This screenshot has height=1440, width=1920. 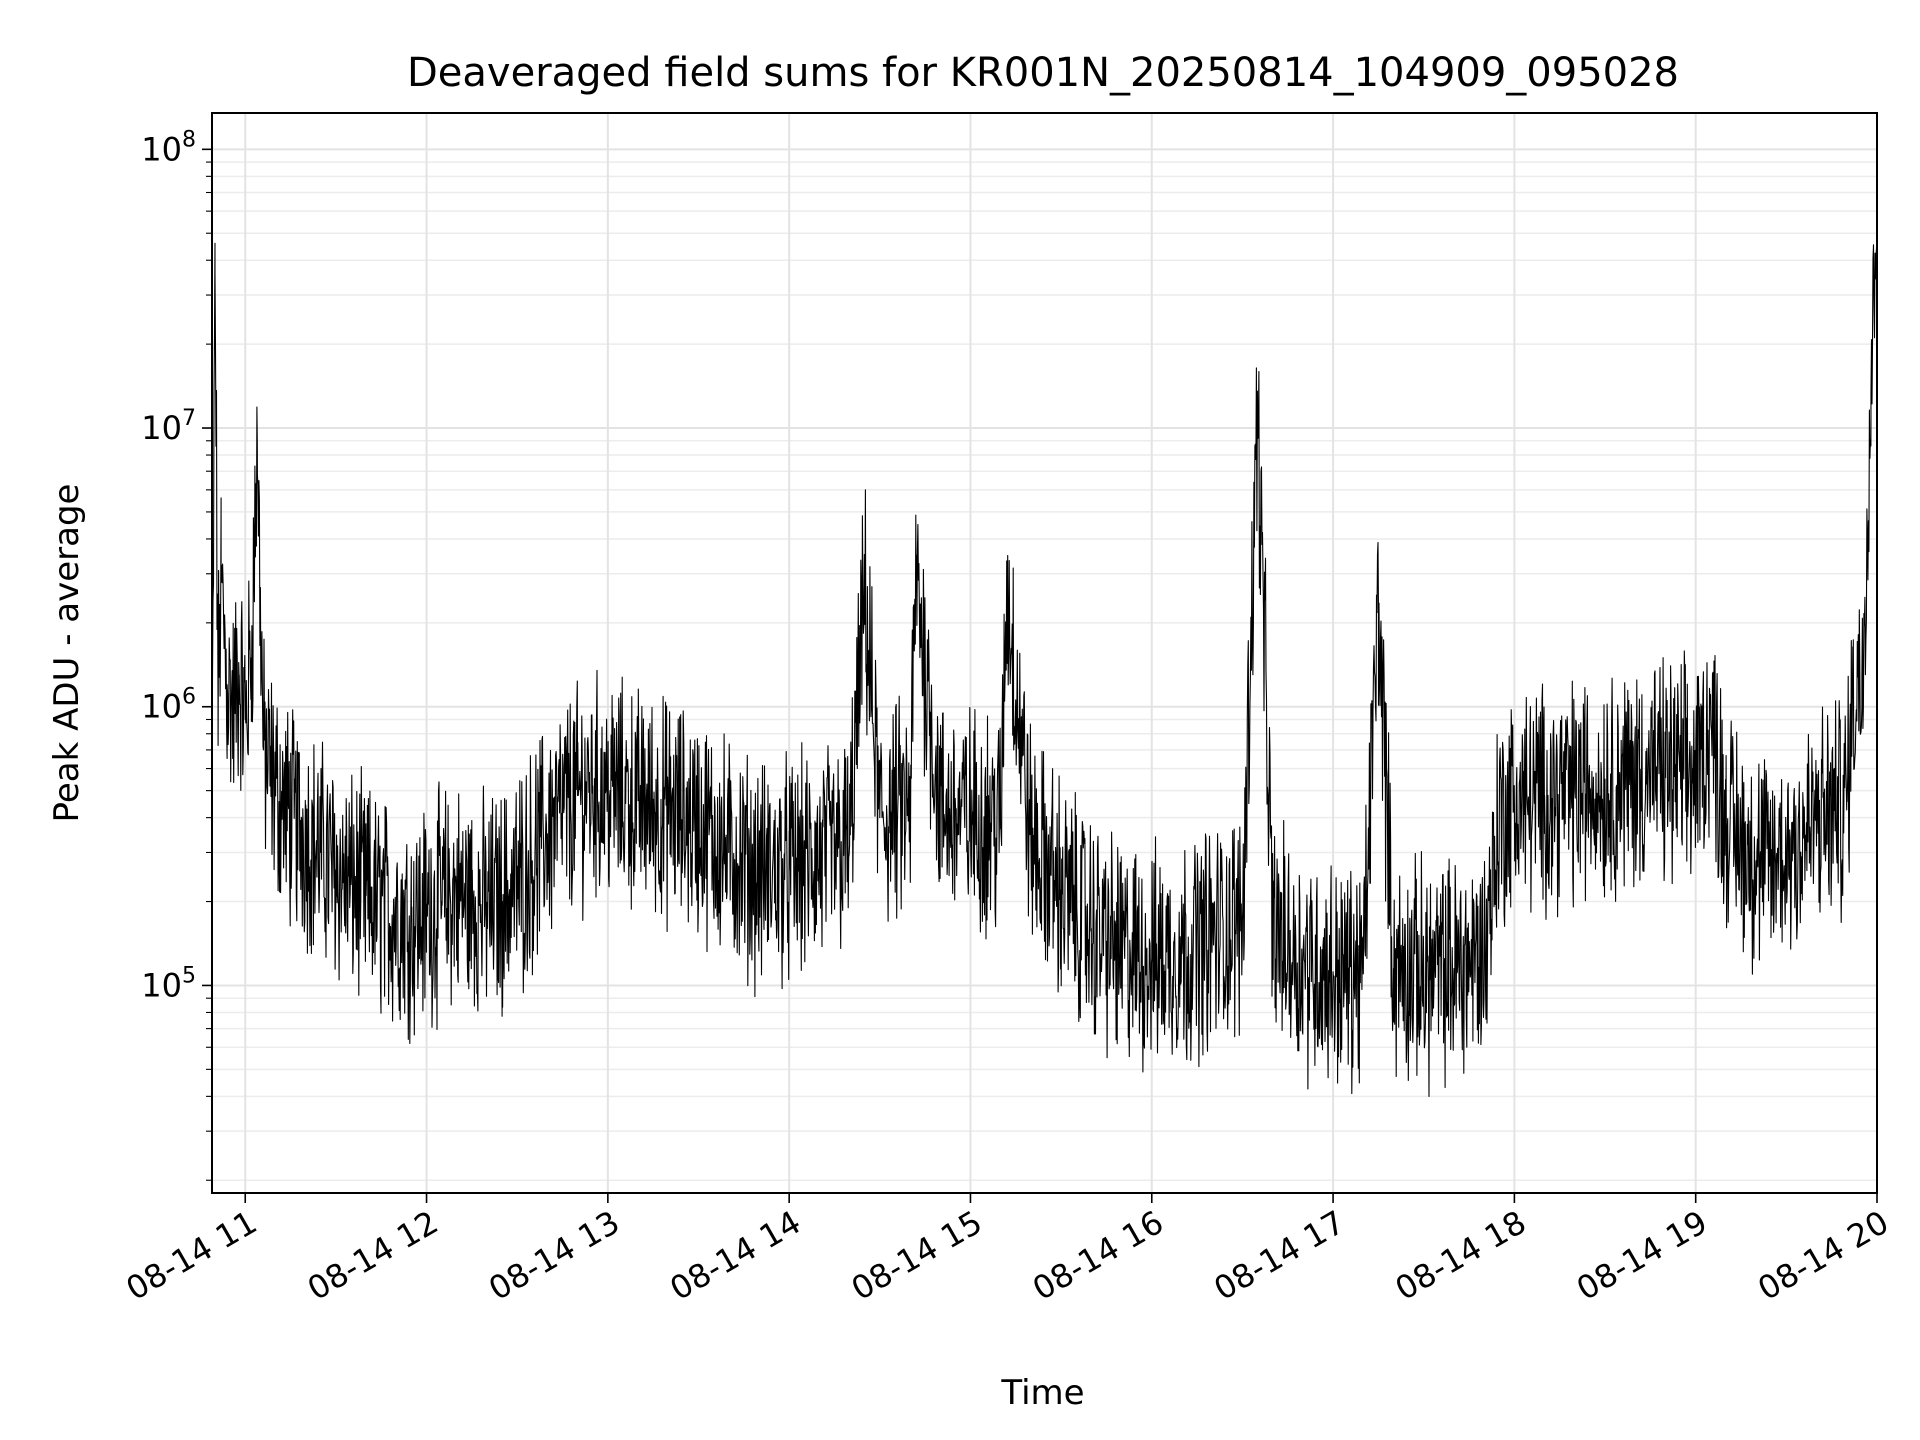 What do you see at coordinates (168, 983) in the screenshot?
I see `y-tick-label: 105` at bounding box center [168, 983].